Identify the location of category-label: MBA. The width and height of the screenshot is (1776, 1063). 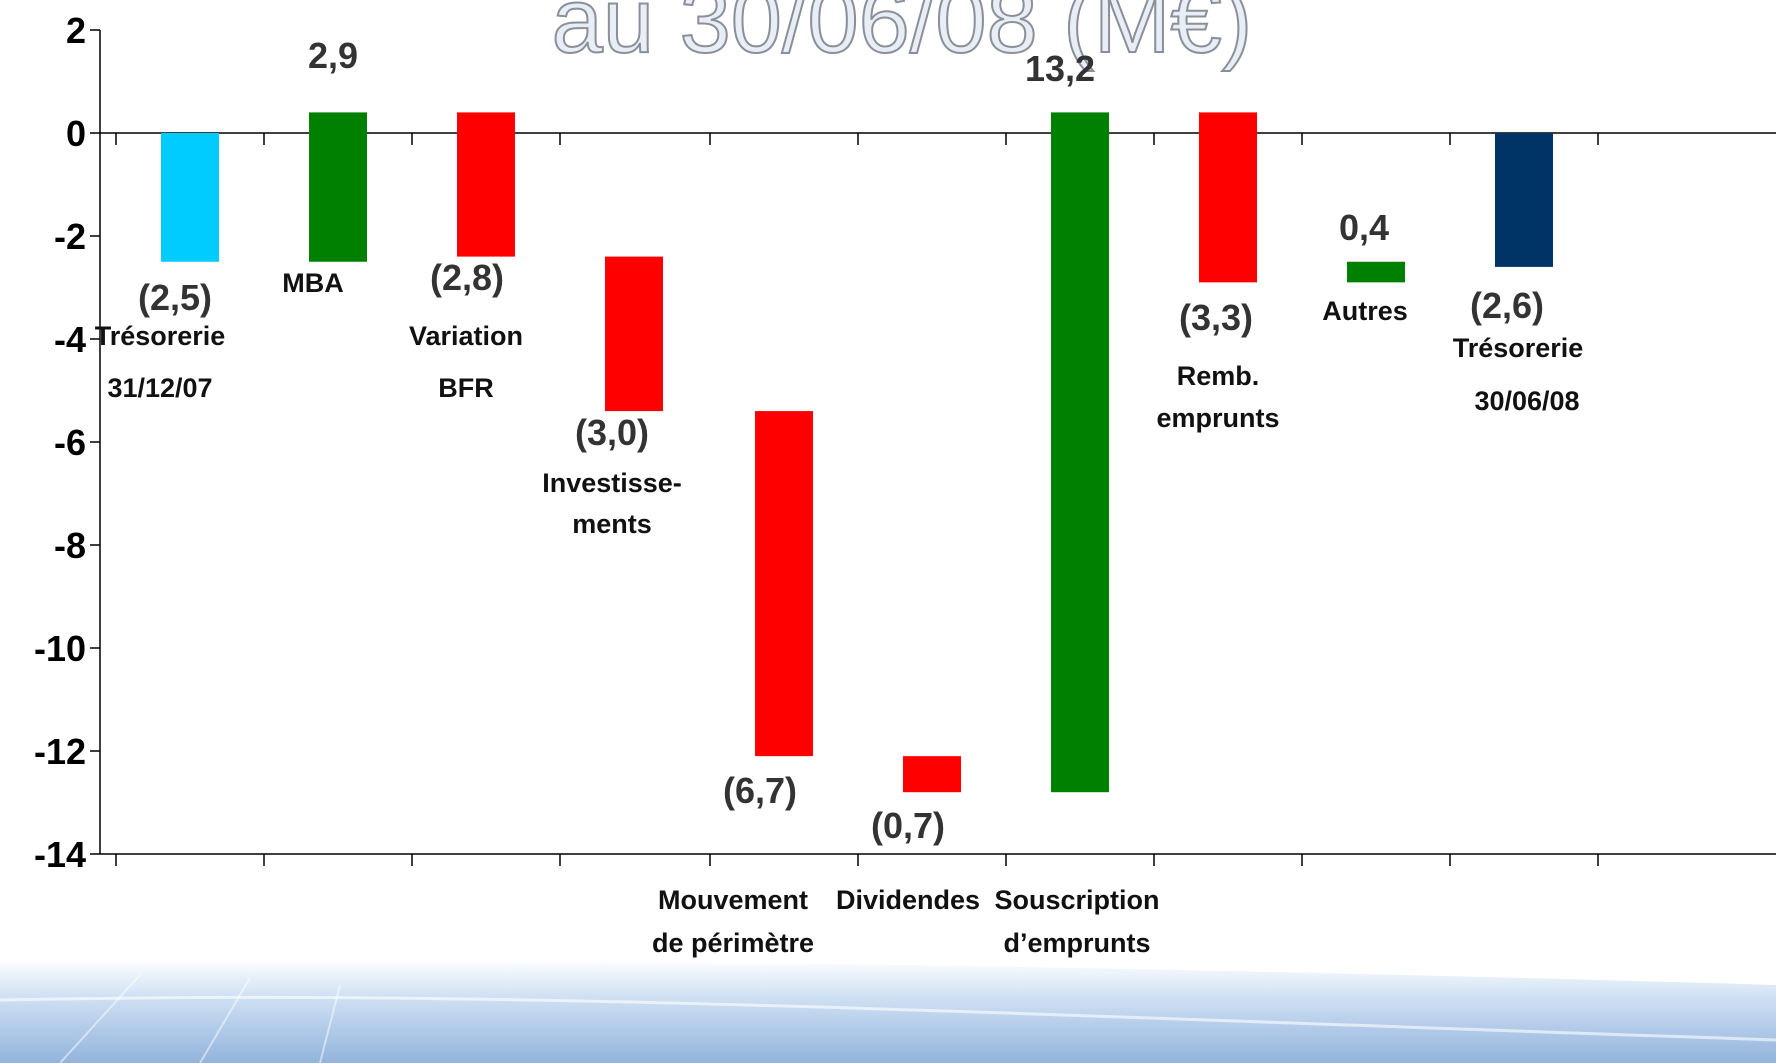
(313, 283).